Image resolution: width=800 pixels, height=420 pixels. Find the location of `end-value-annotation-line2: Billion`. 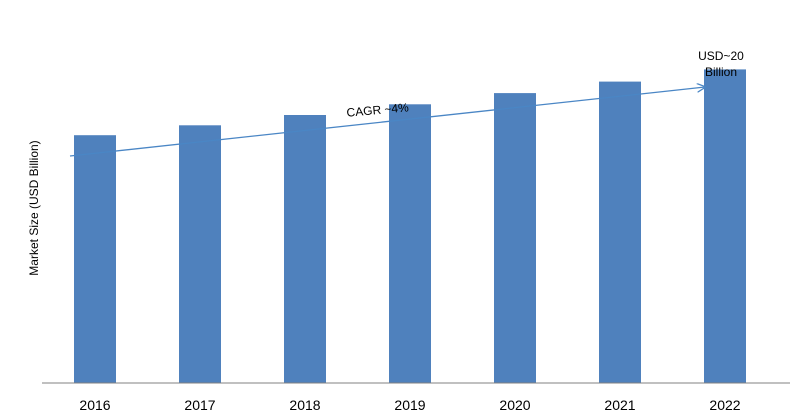

end-value-annotation-line2: Billion is located at coordinates (721, 72).